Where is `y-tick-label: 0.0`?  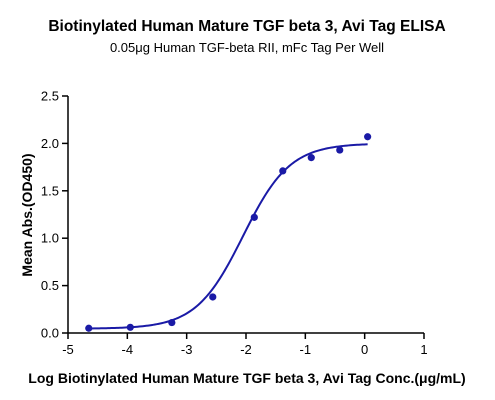 y-tick-label: 0.0 is located at coordinates (50, 333).